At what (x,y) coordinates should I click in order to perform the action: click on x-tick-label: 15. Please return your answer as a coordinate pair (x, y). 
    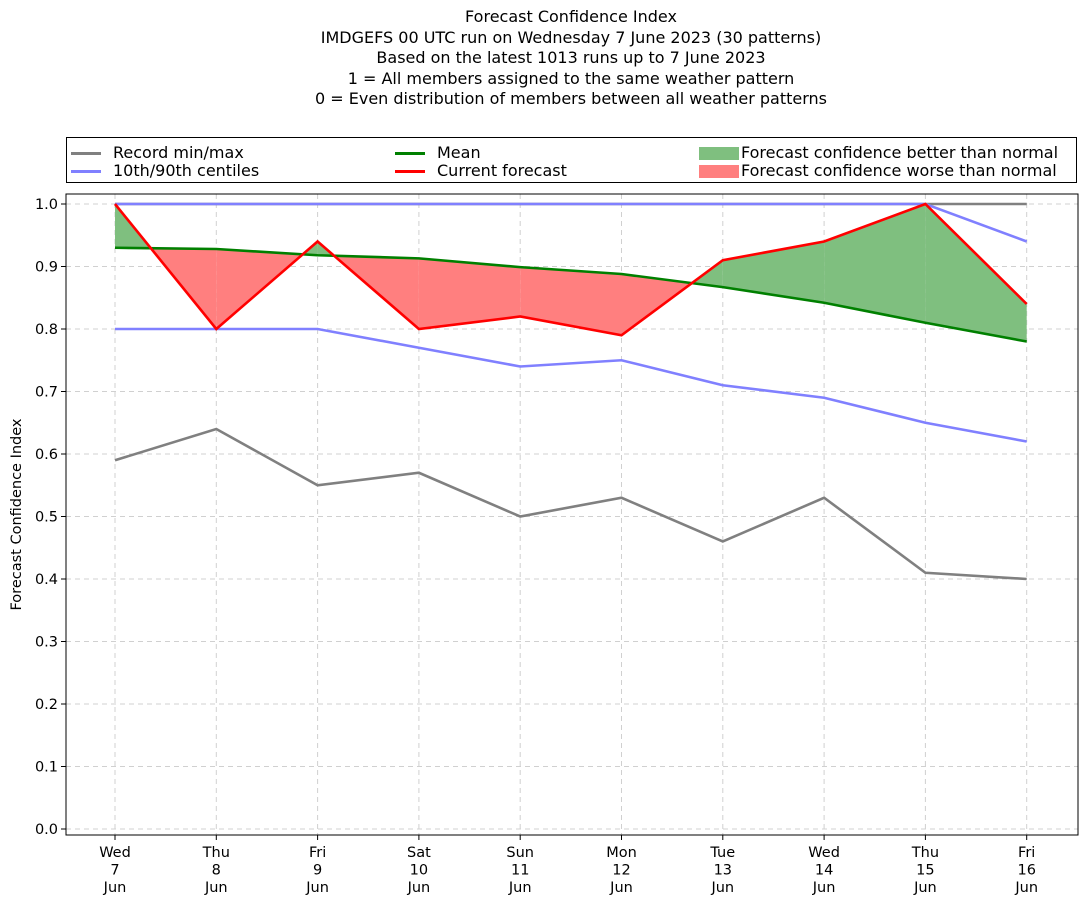
    Looking at the image, I should click on (925, 871).